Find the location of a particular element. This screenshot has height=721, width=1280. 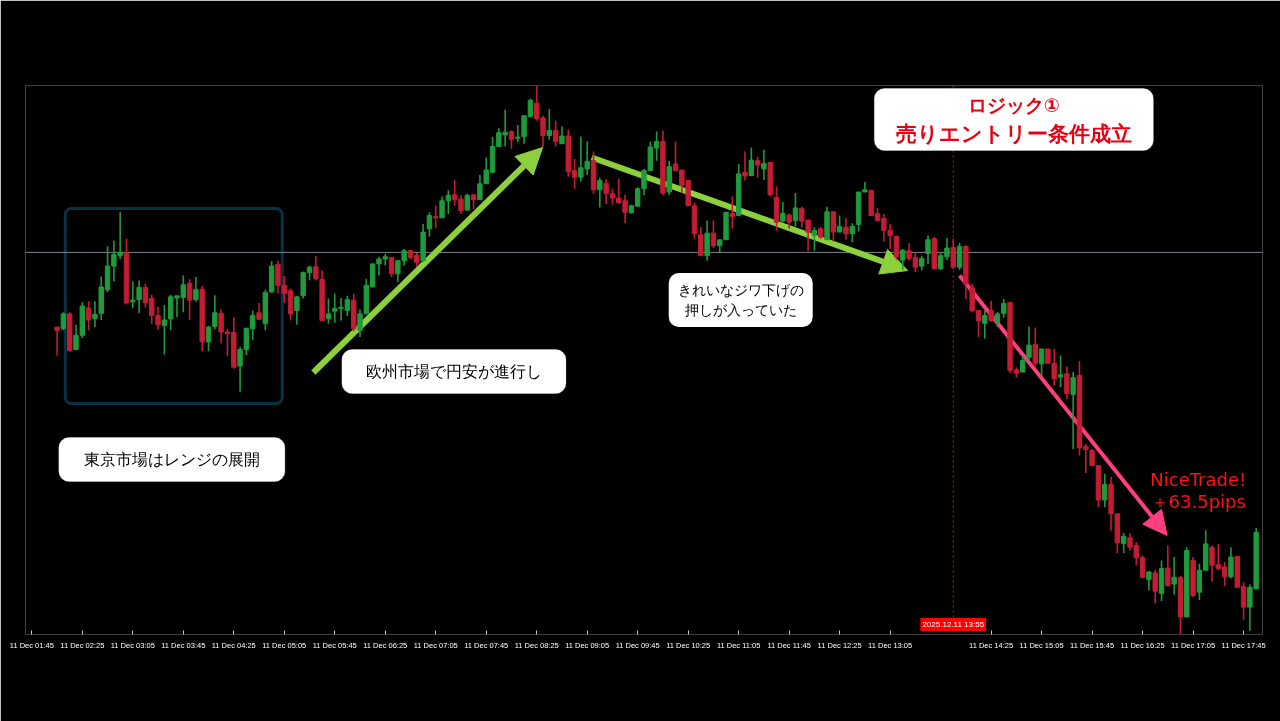

annotation: きれいなジワ下げの押しが入っていた is located at coordinates (740, 300).